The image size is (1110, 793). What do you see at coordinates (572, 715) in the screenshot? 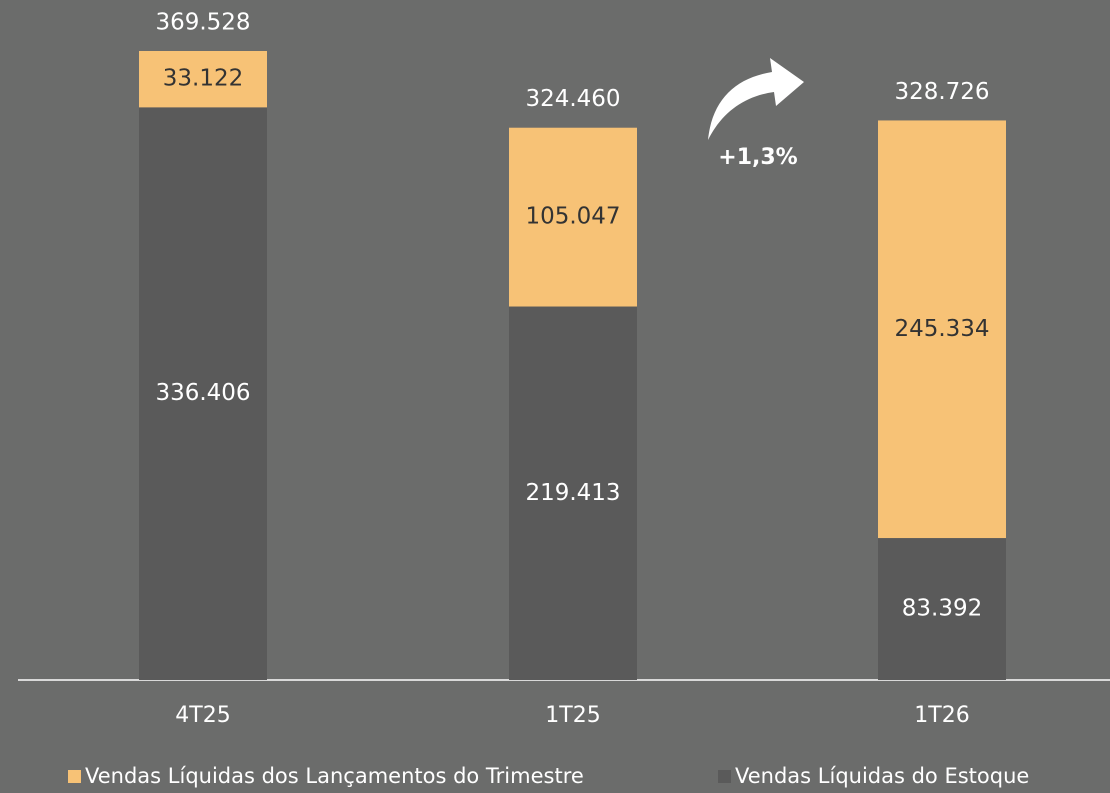
I see `x-tick-label: 1T25` at bounding box center [572, 715].